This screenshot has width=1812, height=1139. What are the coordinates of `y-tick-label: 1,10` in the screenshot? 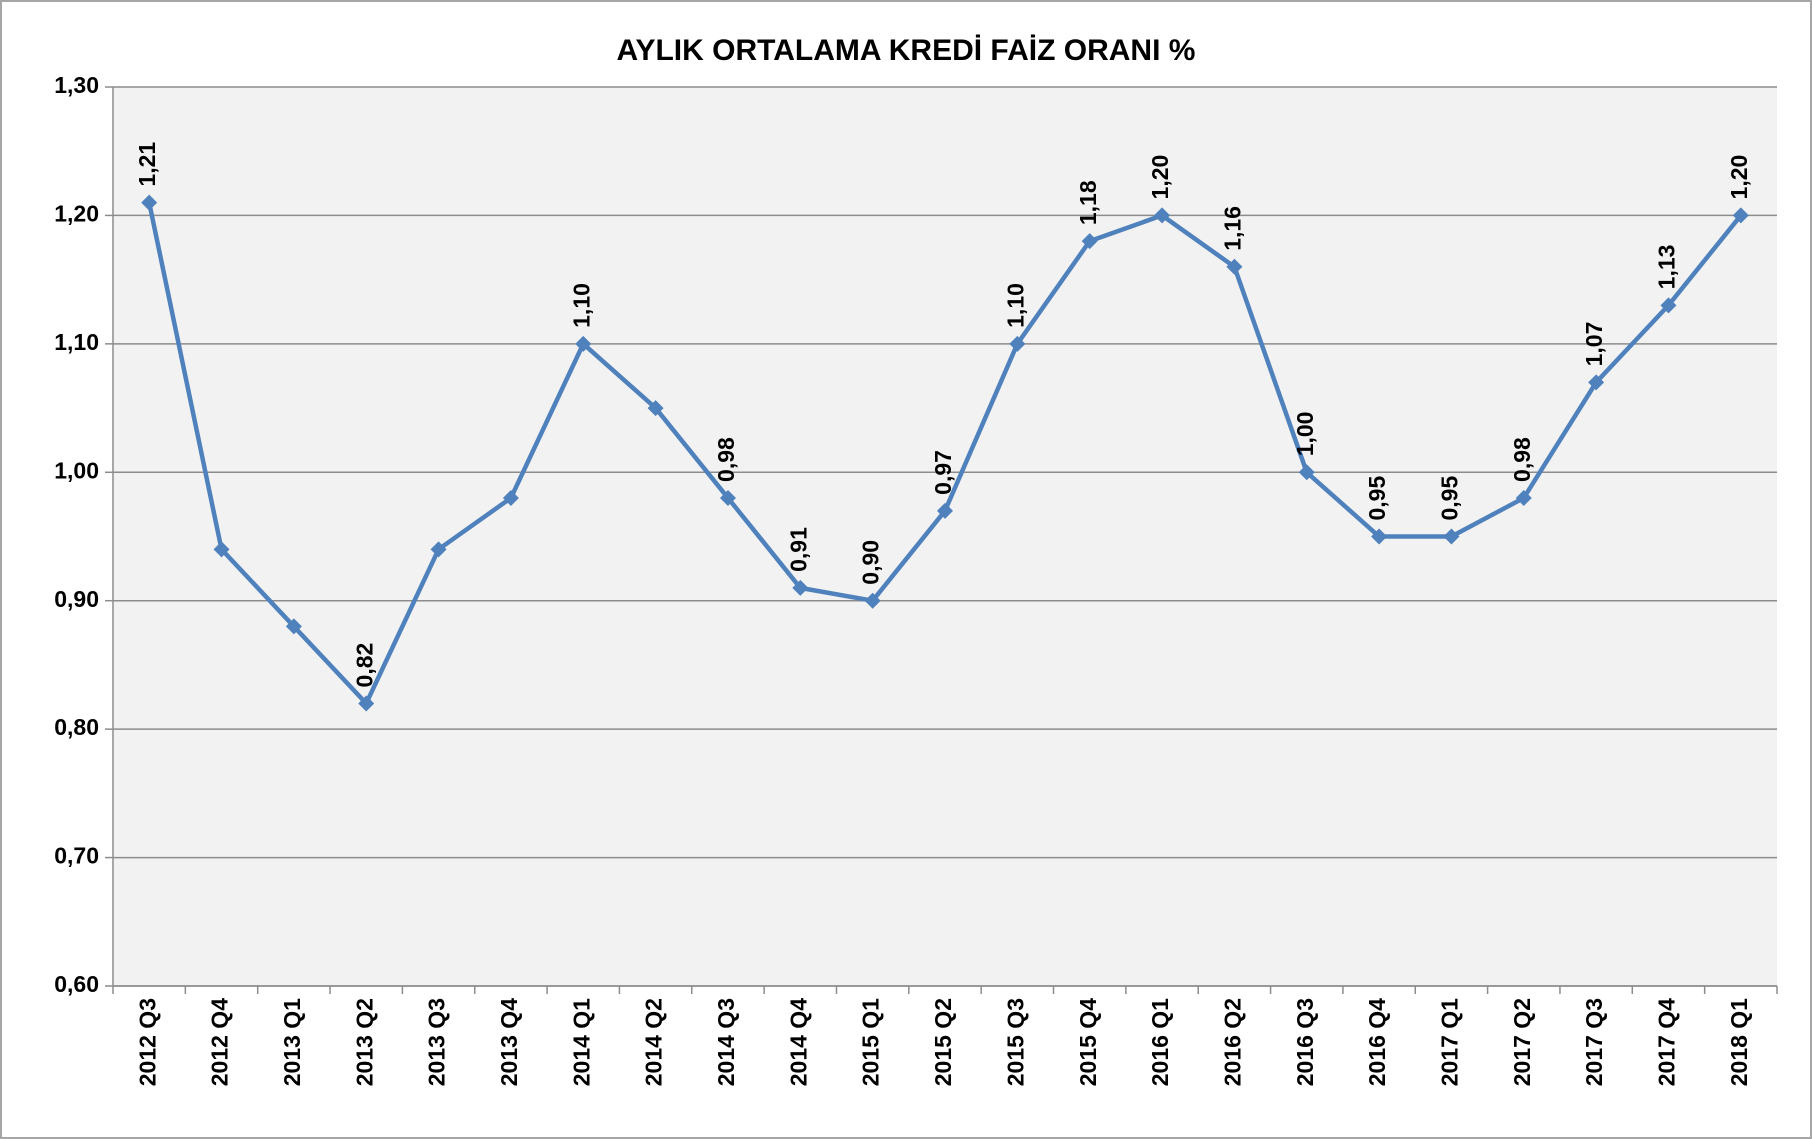 It's located at (76, 342).